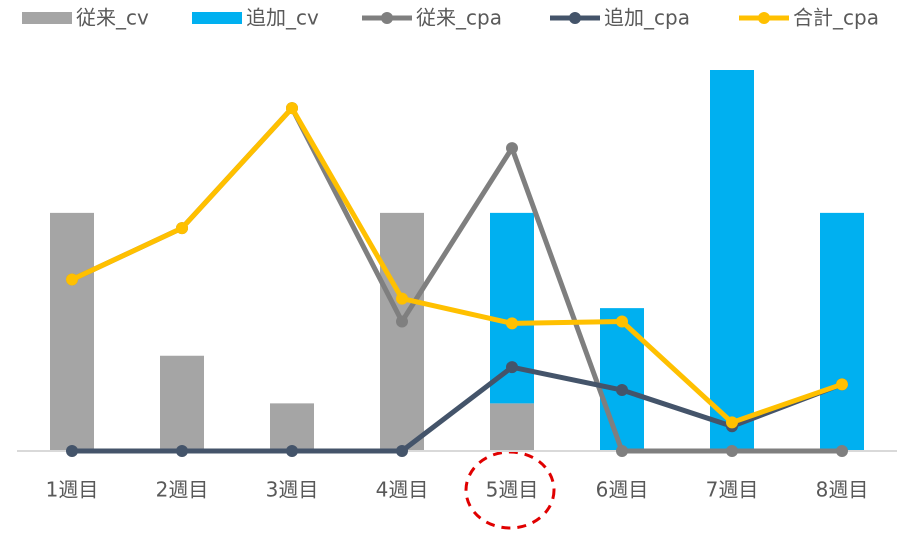 This screenshot has width=919, height=533. I want to click on x-tick-label: 6週目, so click(622, 490).